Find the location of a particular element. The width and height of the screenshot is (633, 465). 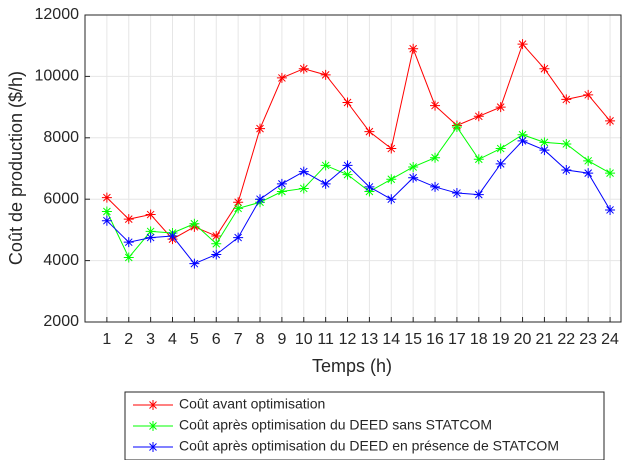

y-tick-label: 4000 is located at coordinates (61, 260).